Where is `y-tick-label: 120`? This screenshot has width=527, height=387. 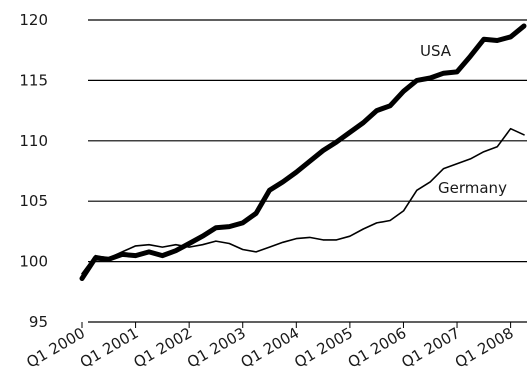
y-tick-label: 120 is located at coordinates (33, 20).